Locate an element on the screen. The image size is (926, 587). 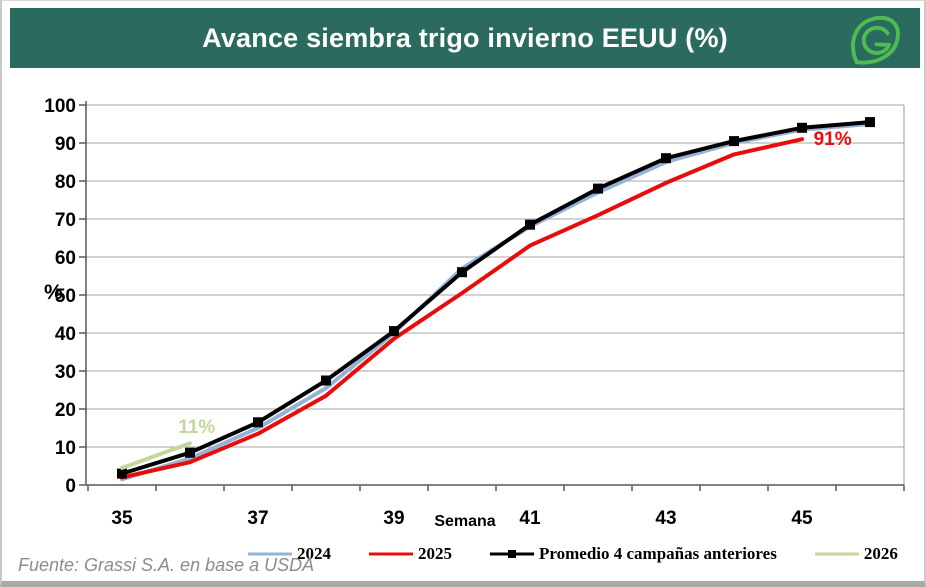
y-axis-tick-label: 30 is located at coordinates (65, 372).